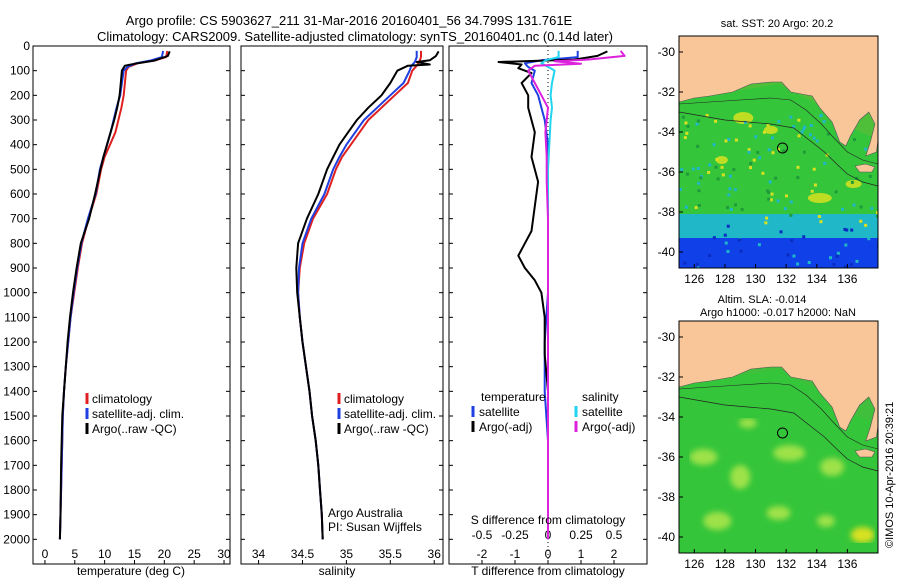 The image size is (900, 580). I want to click on sla-map-frame, so click(778, 437).